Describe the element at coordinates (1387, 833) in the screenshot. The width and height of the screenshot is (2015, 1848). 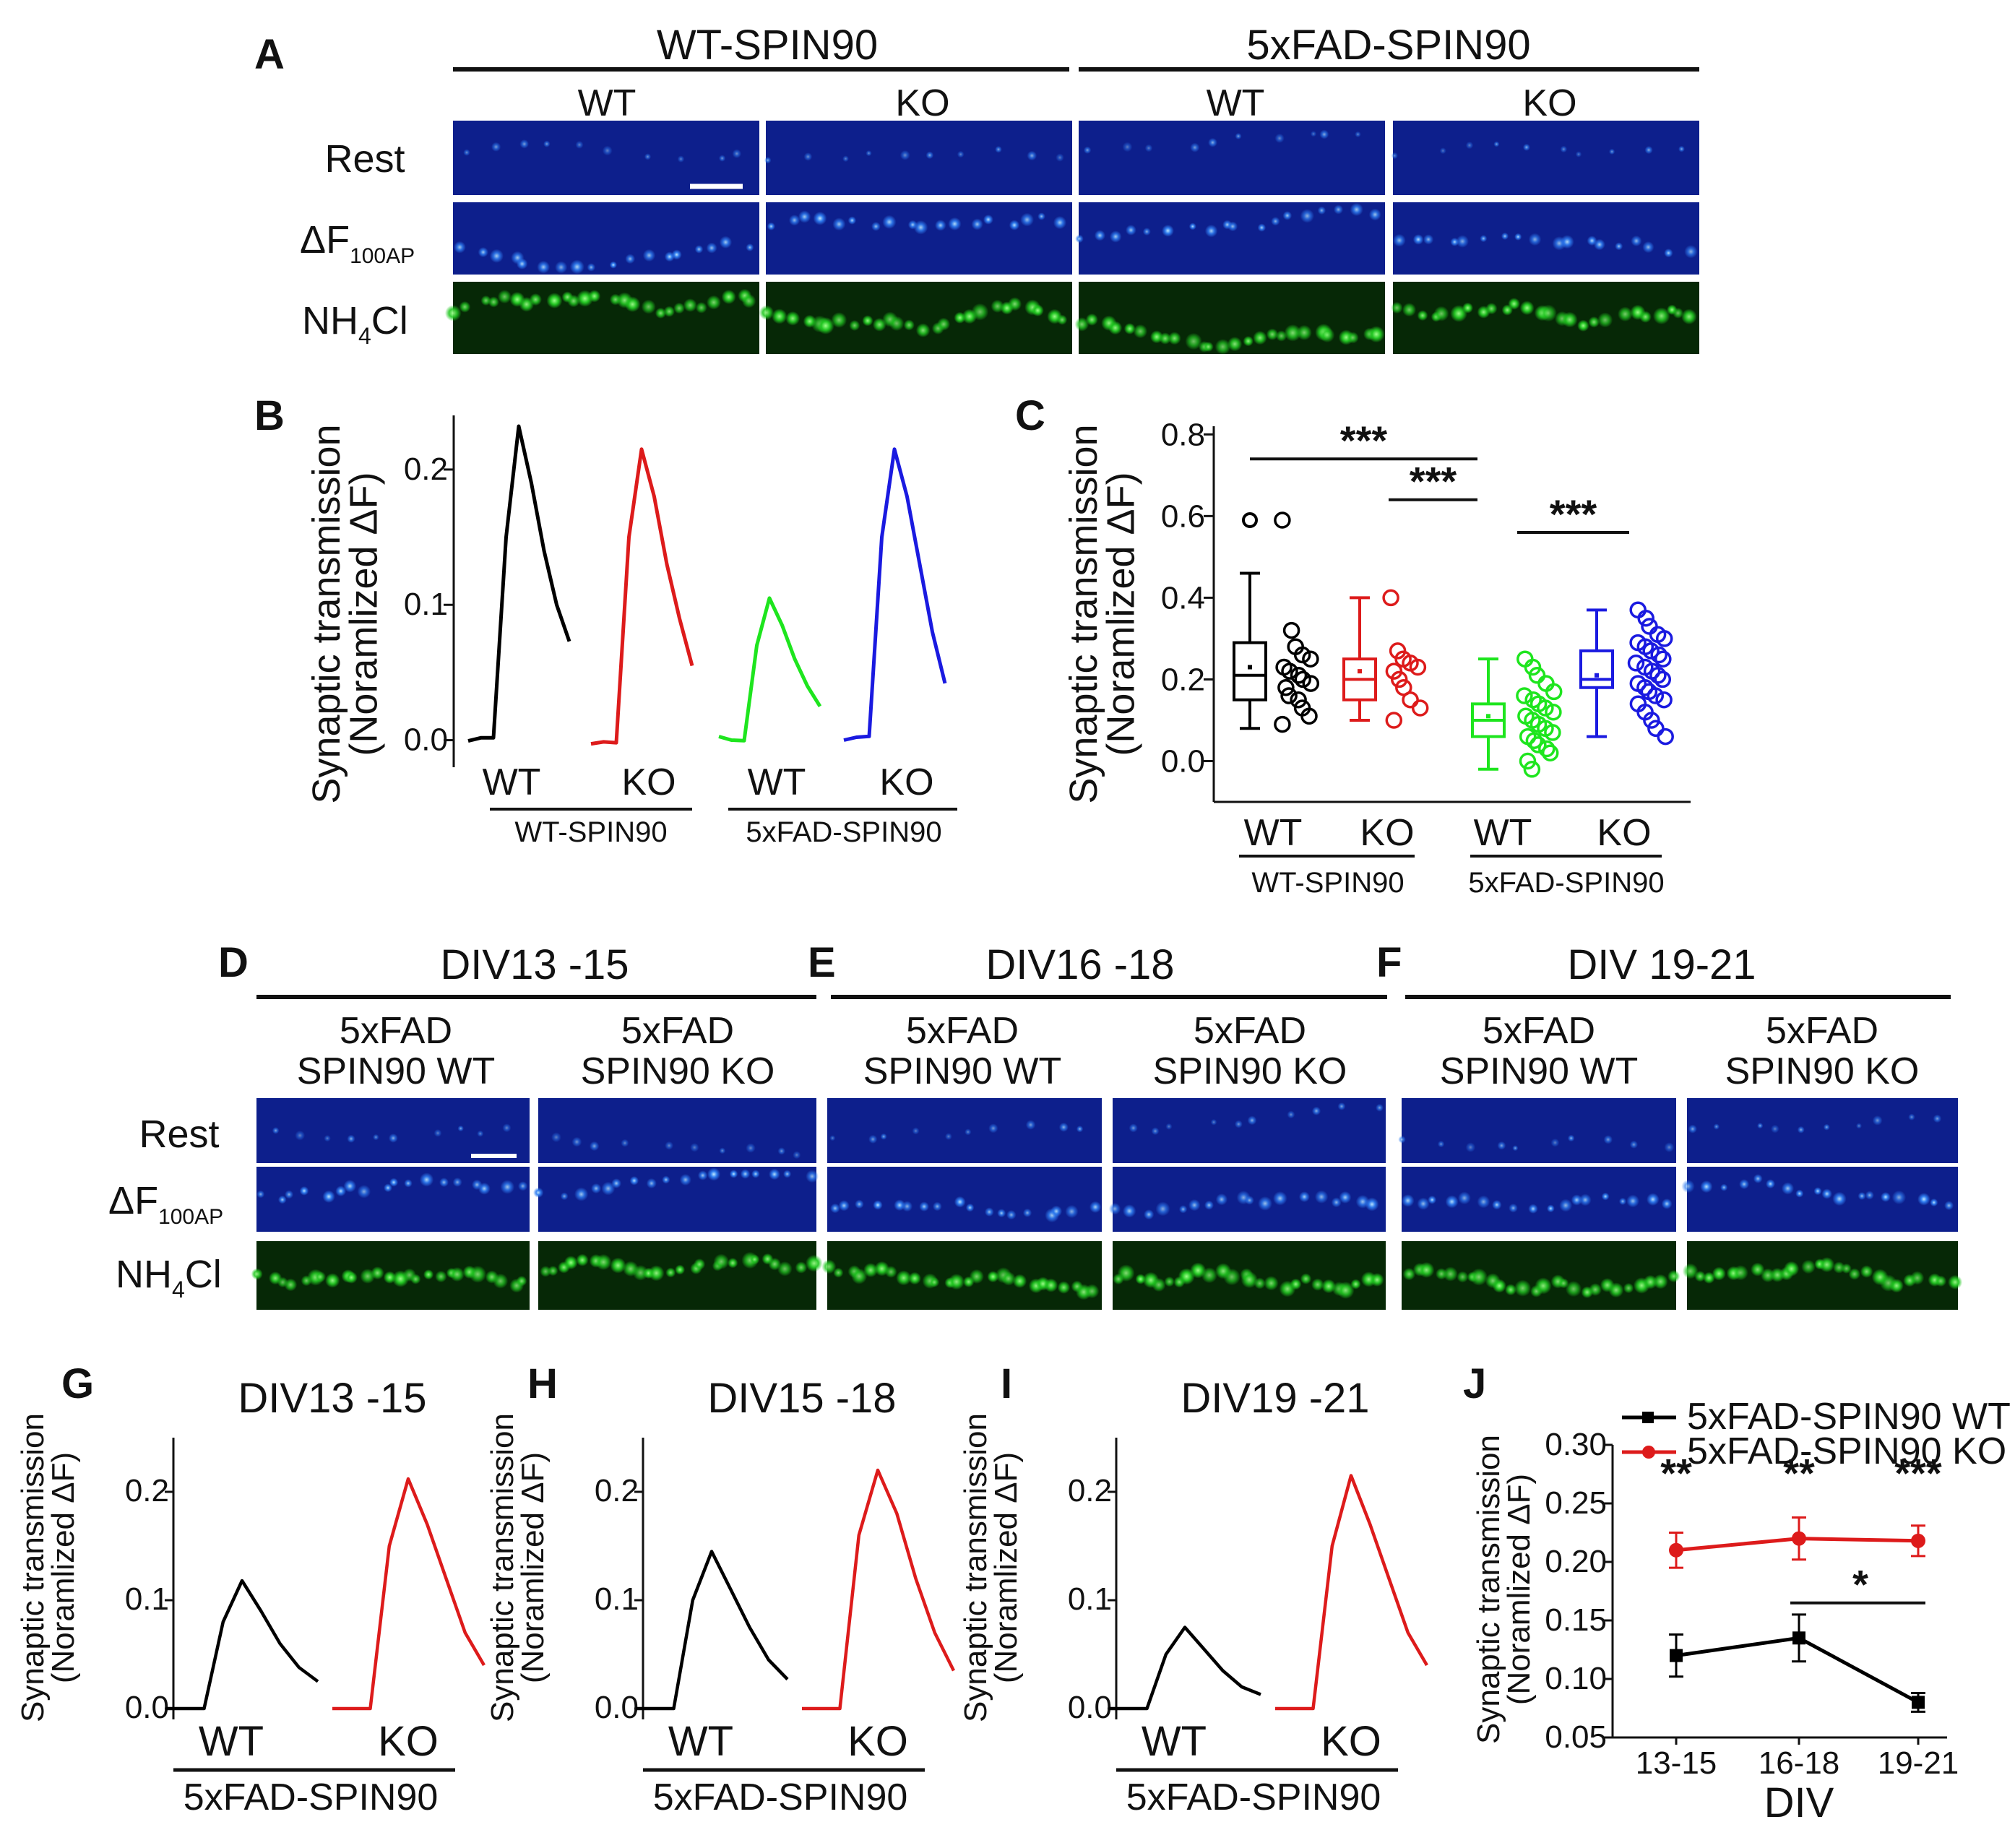
I see `panel-c-x-label: KO` at that location.